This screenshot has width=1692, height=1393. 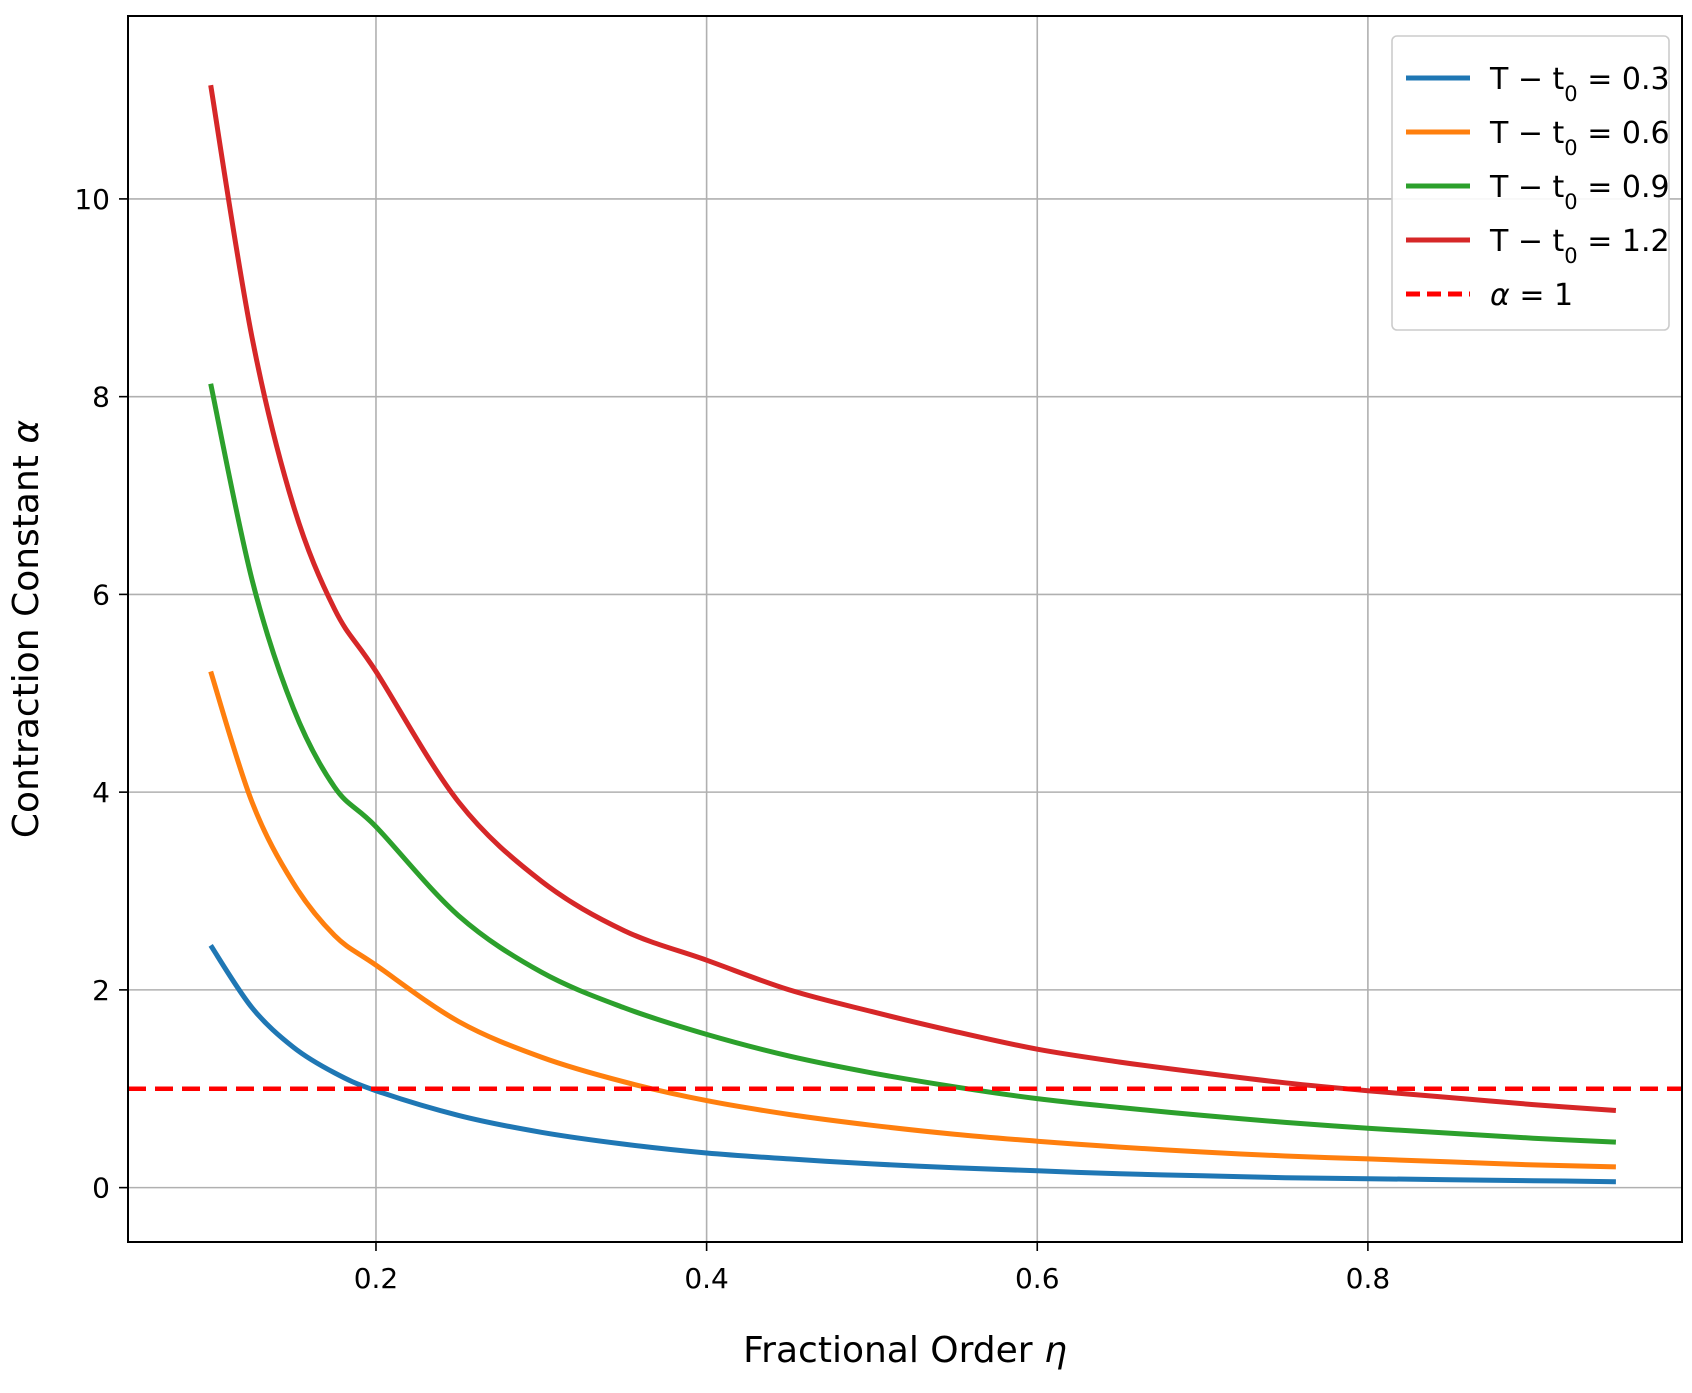 I want to click on y-tick-label: 4, so click(x=101, y=792).